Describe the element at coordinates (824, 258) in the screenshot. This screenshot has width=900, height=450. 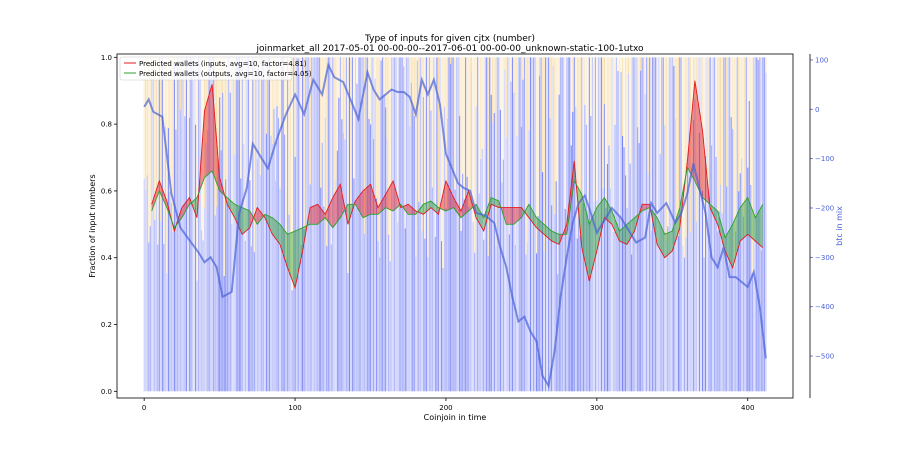
I see `y2-tick-label: −300` at that location.